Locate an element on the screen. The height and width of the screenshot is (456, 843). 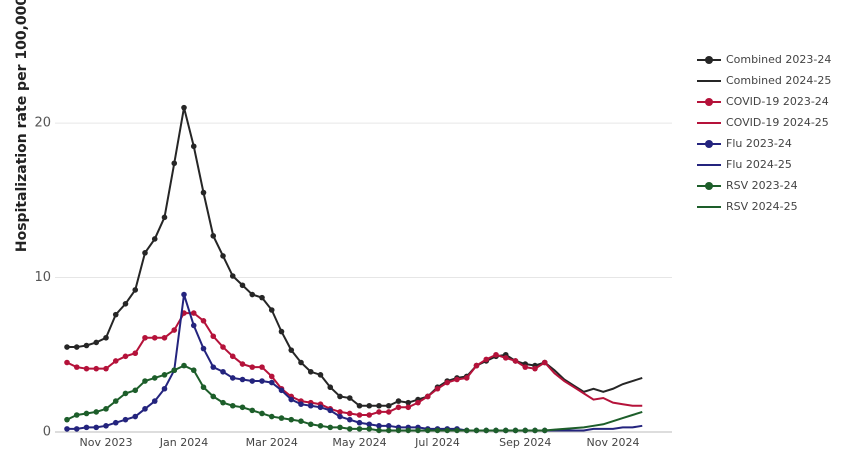
x-tick-label: Mar 2024 is located at coordinates (272, 442).